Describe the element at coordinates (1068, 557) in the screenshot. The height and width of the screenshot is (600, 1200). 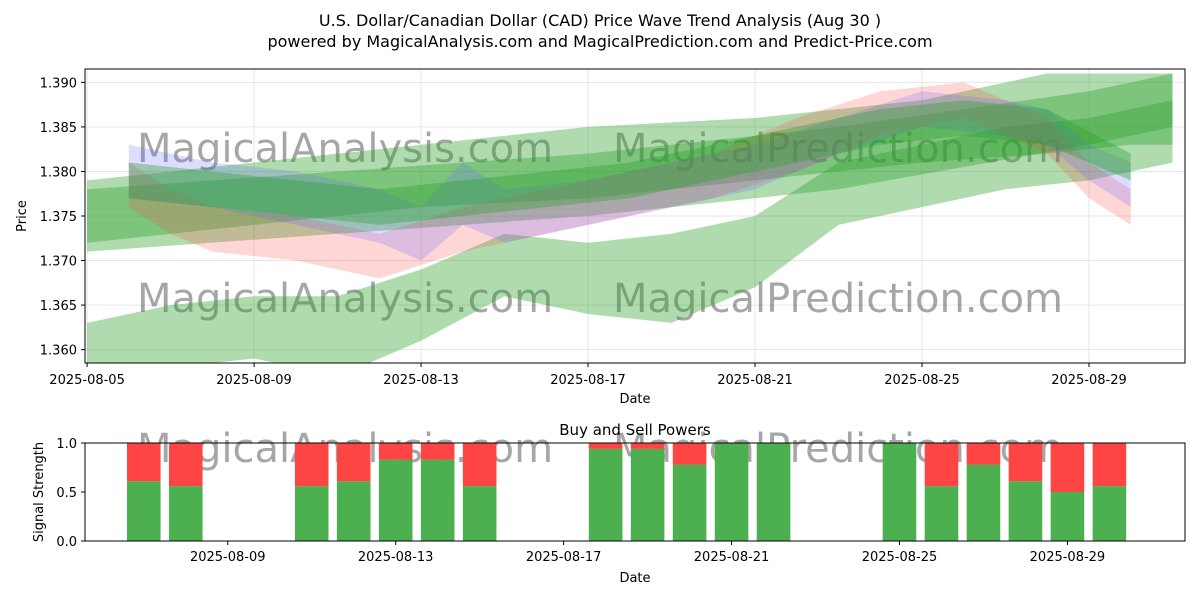
I see `bottom-x-tick-label-5: 2025-08-29` at that location.